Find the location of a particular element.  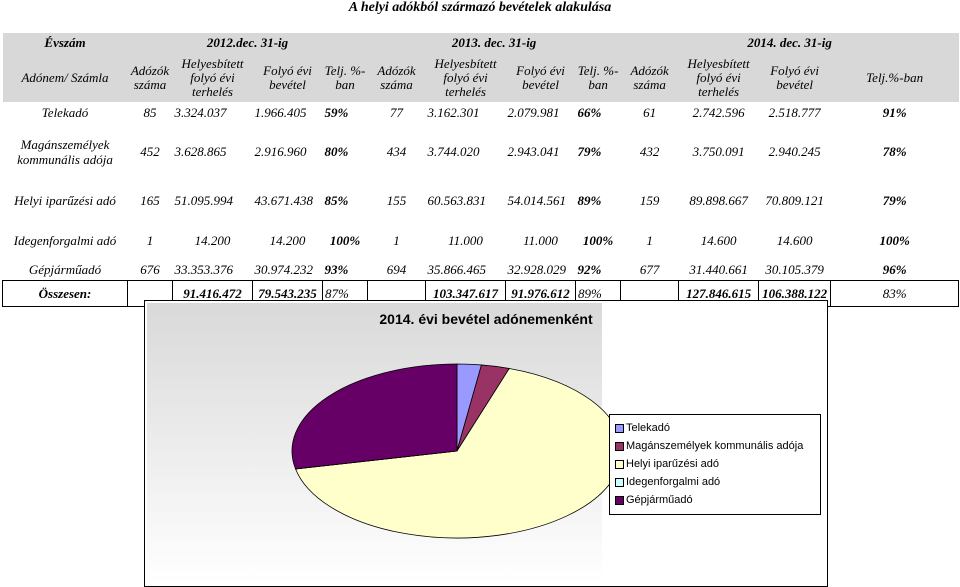

cell: 96% is located at coordinates (894, 269).